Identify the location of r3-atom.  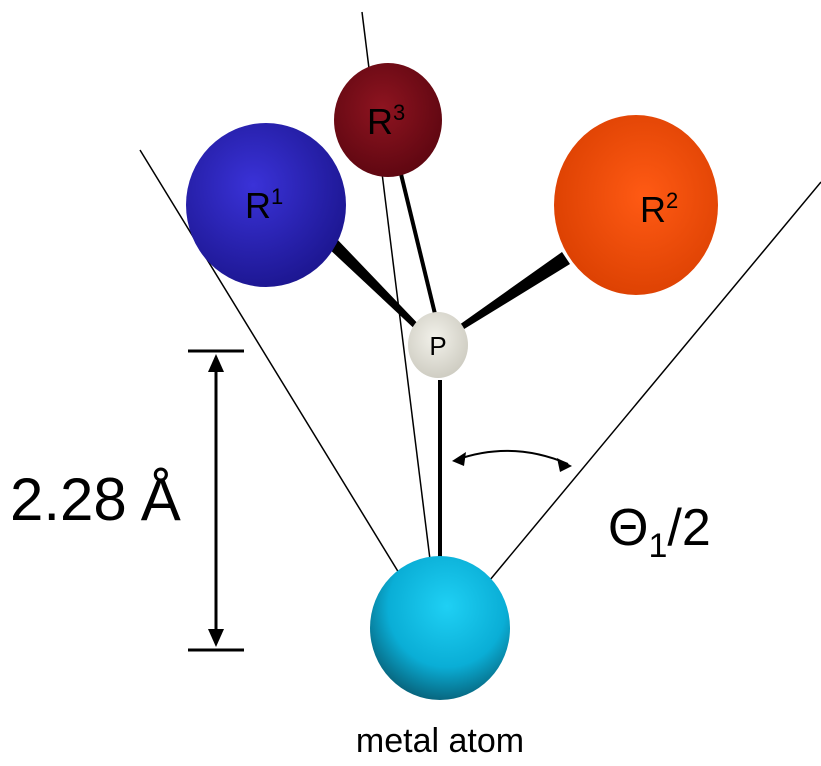
(388, 120).